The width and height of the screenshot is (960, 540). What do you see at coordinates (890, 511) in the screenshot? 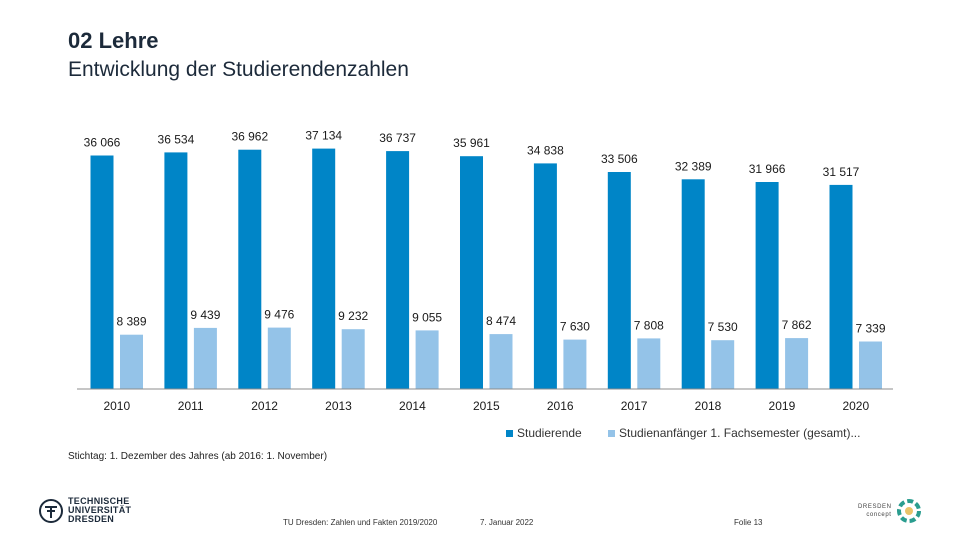
I see `dresden-concept-logo: DRESDEN concept` at bounding box center [890, 511].